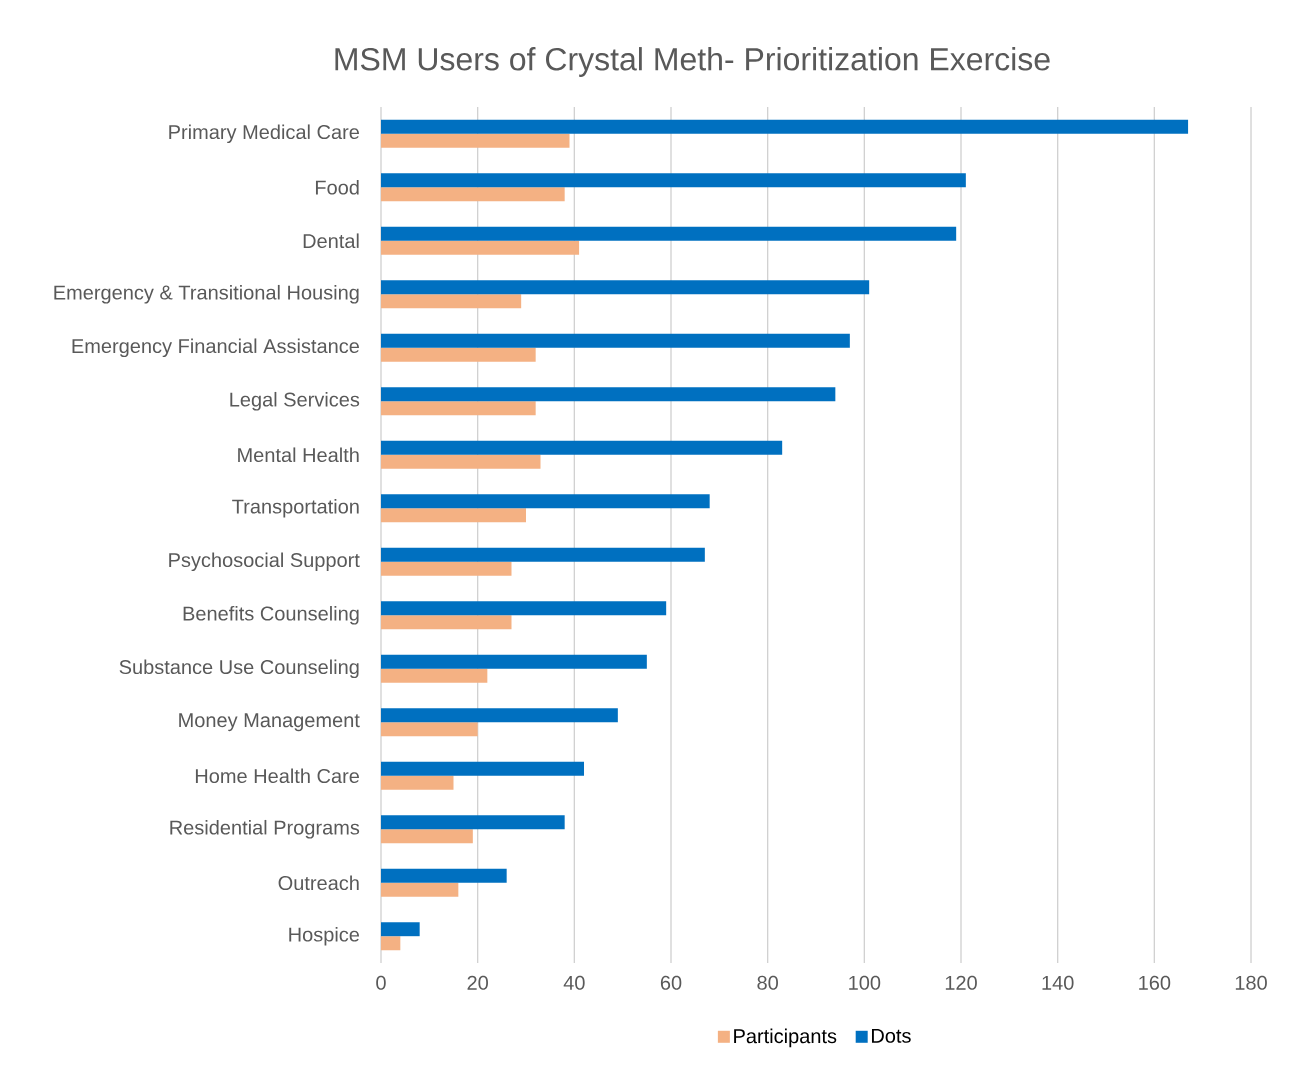 The height and width of the screenshot is (1078, 1302). I want to click on y-tick-label: Food, so click(337, 187).